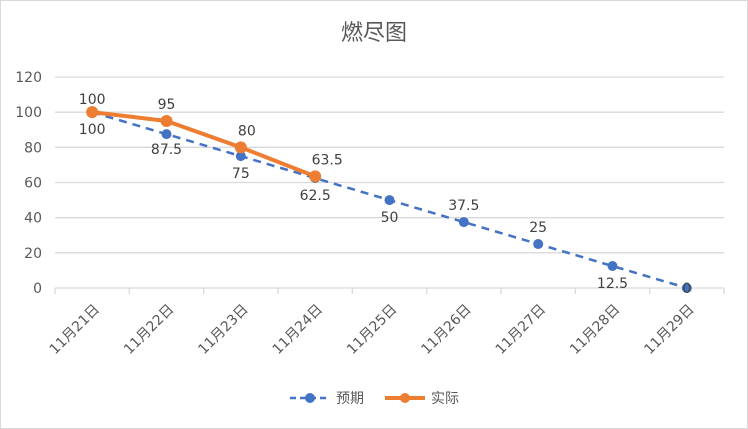 Image resolution: width=748 pixels, height=429 pixels. What do you see at coordinates (521, 330) in the screenshot?
I see `x-tick-label: 11月27日` at bounding box center [521, 330].